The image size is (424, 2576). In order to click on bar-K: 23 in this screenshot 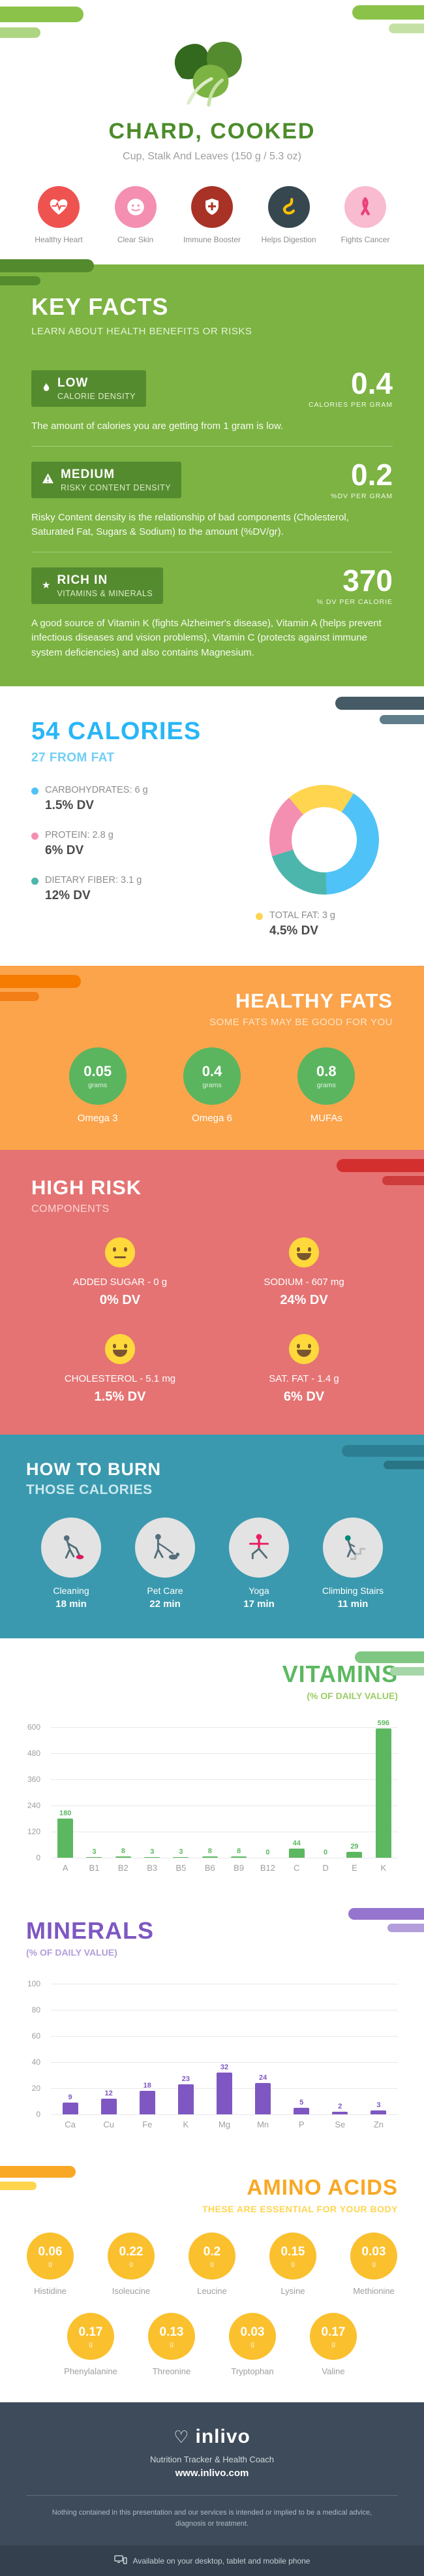, I will do `click(185, 2095)`.